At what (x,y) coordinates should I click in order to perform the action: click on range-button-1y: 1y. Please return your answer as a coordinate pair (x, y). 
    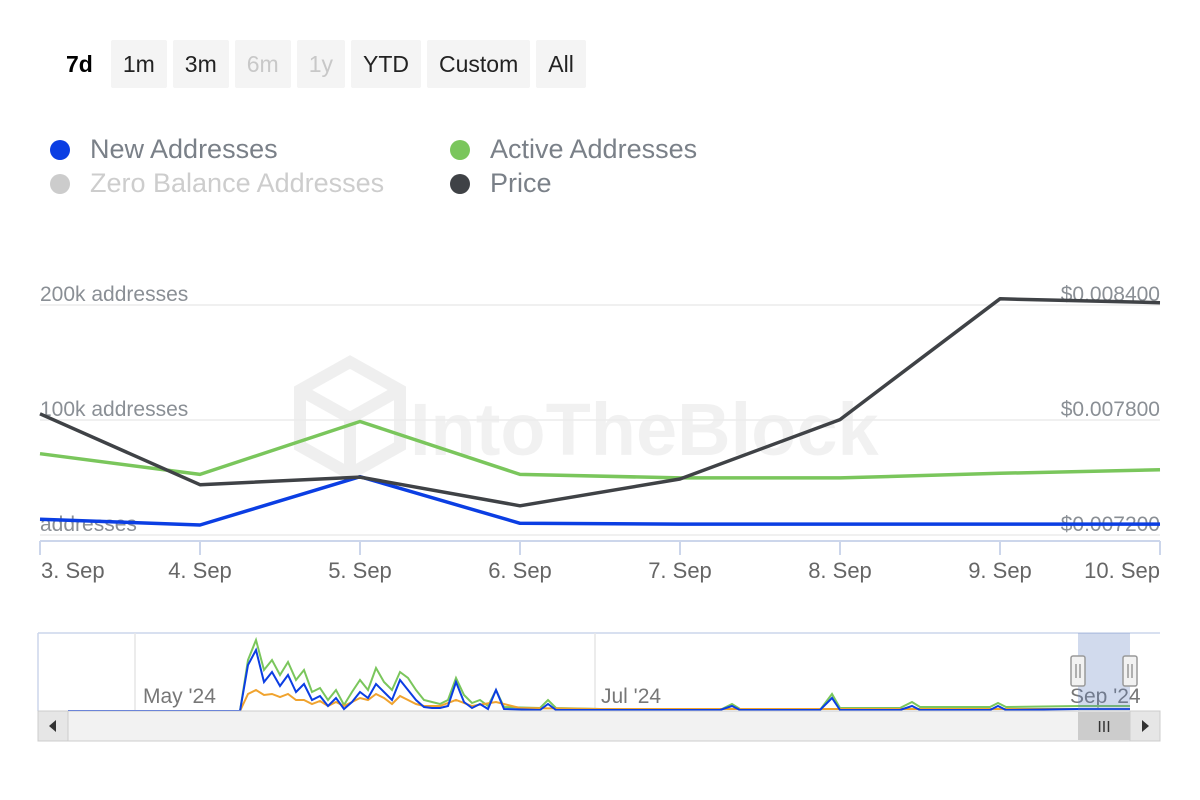
    Looking at the image, I should click on (320, 64).